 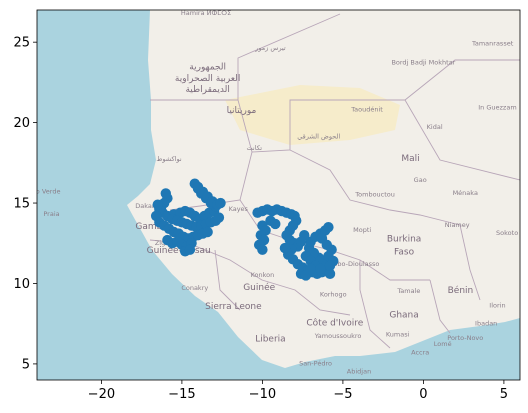 I want to click on map-label: Ilorin, so click(x=497, y=306).